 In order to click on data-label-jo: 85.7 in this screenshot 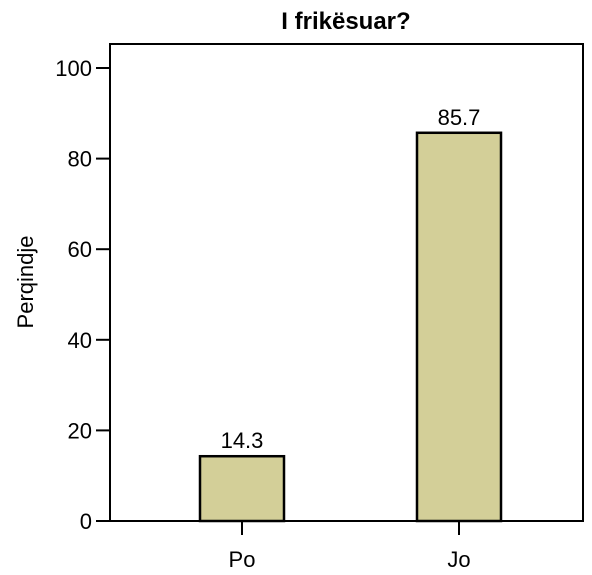, I will do `click(459, 117)`.